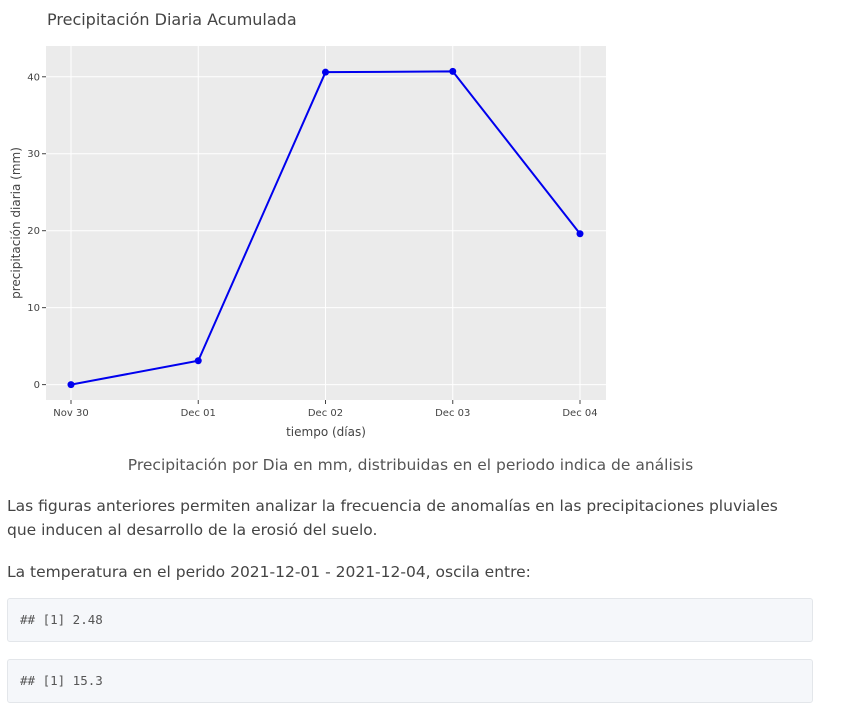  I want to click on x-tick-label: Dec 02, so click(325, 413).